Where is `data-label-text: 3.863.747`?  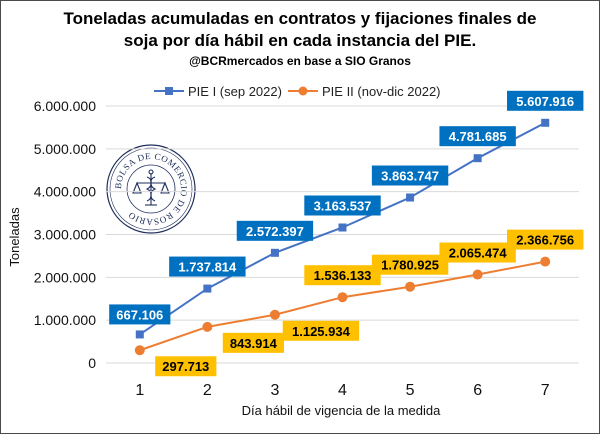 data-label-text: 3.863.747 is located at coordinates (410, 176).